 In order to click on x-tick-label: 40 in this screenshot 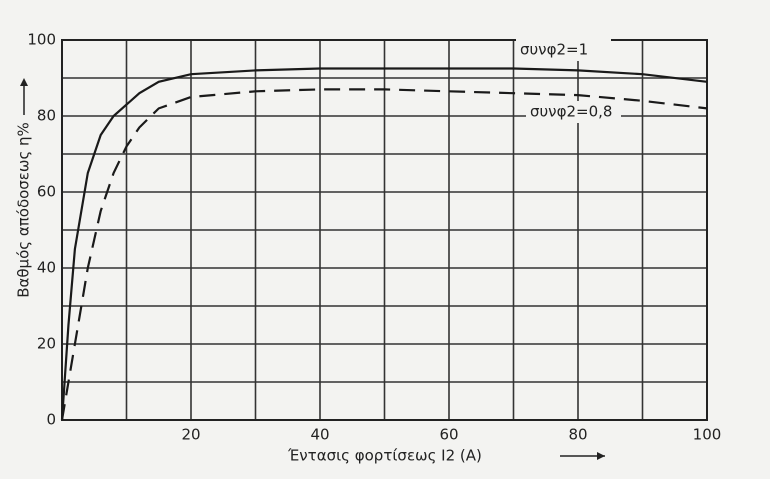, I will do `click(319, 435)`.